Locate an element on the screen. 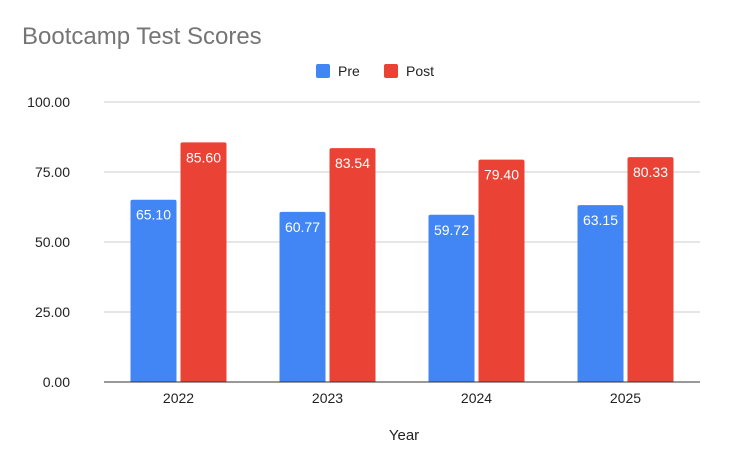 This screenshot has width=754, height=471. bar-post-2025 is located at coordinates (650, 269).